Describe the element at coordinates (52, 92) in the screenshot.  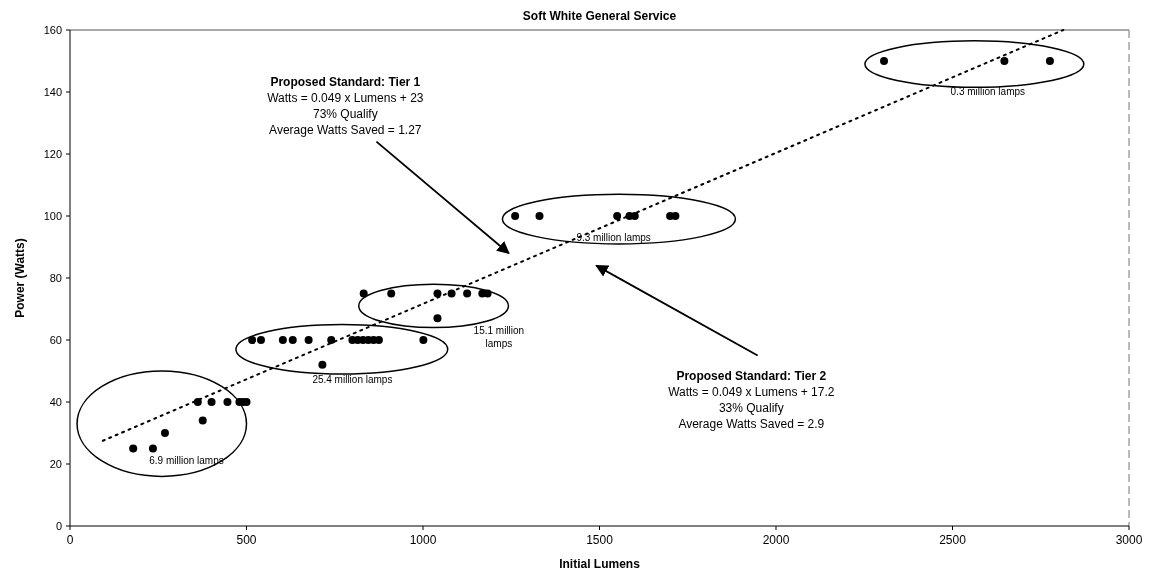
I see `y-tick-label: 140` at that location.